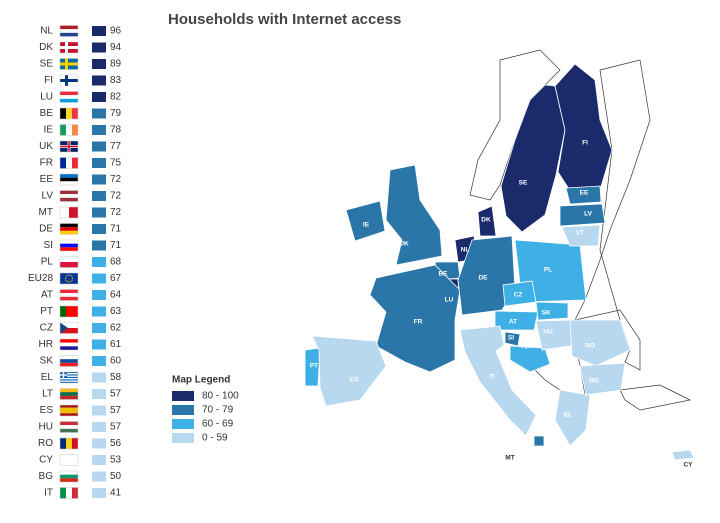 This screenshot has width=720, height=523. I want to click on country-code: FI, so click(48, 80).